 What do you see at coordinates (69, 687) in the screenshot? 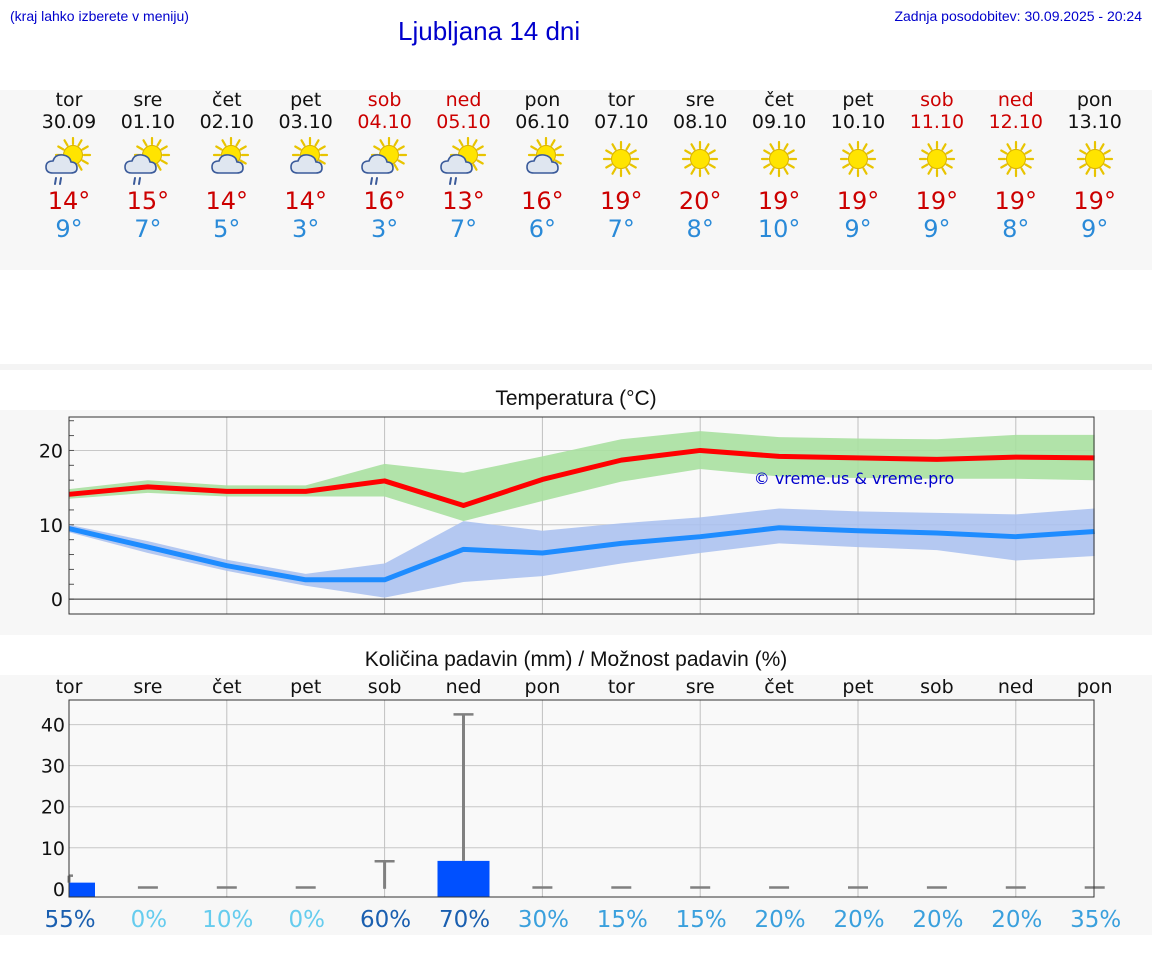
I see `category-label: tor` at bounding box center [69, 687].